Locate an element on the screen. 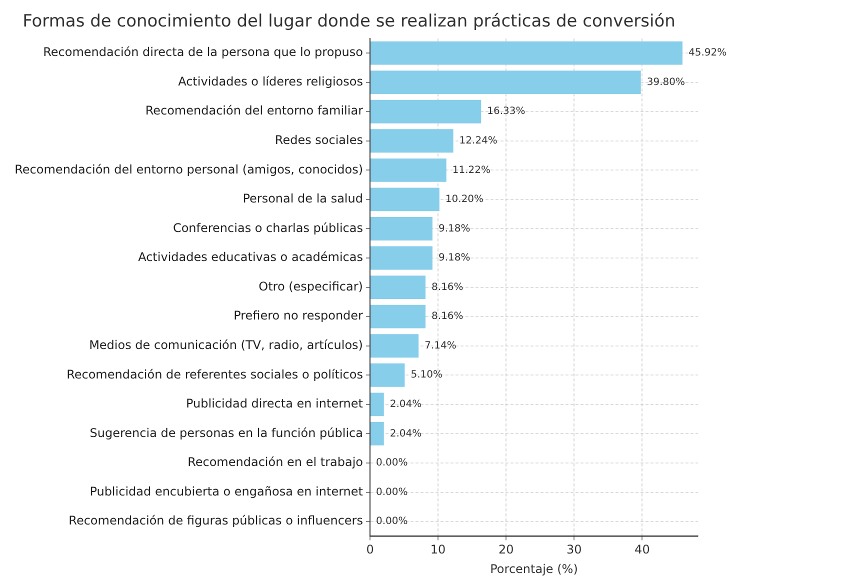 The width and height of the screenshot is (848, 581). y-tick-label: Recomendación directa de la persona que lo propuso is located at coordinates (203, 52).